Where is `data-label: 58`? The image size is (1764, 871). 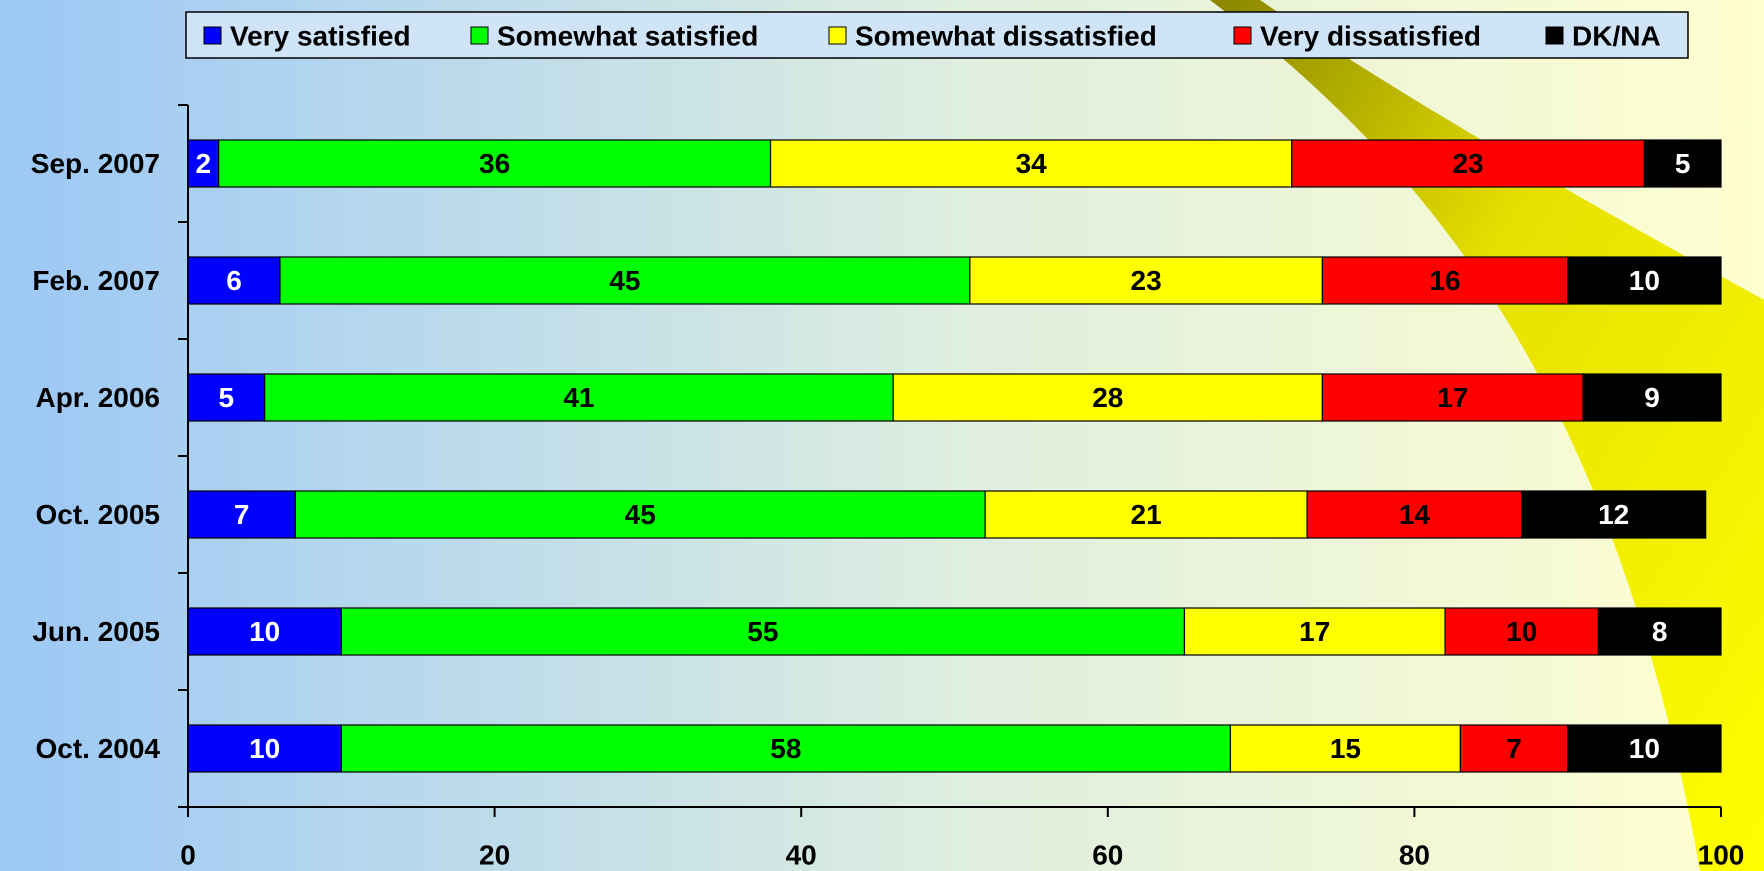
data-label: 58 is located at coordinates (785, 748).